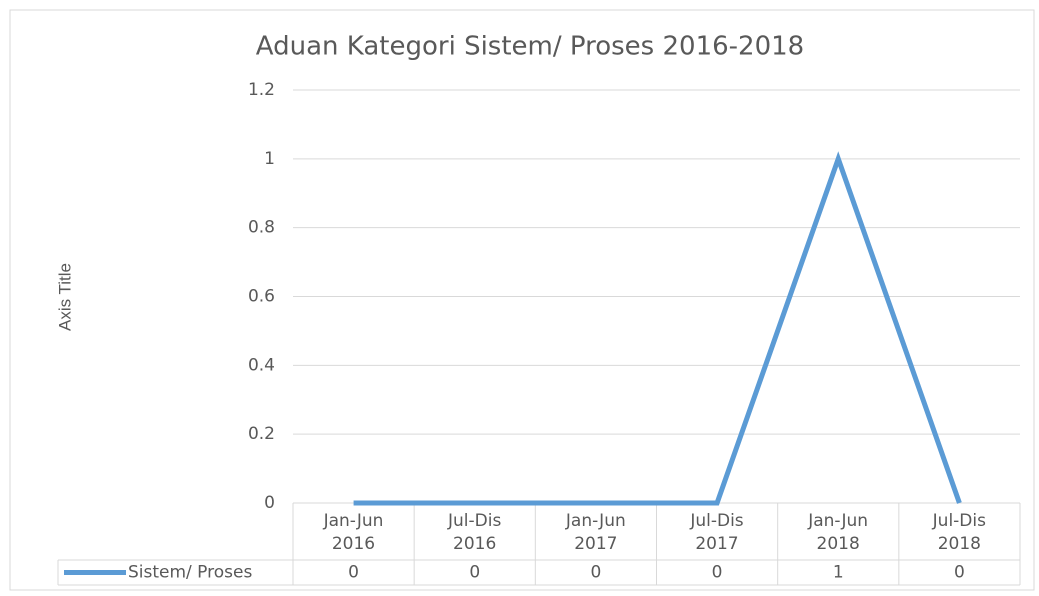  What do you see at coordinates (838, 573) in the screenshot?
I see `table-value: 1` at bounding box center [838, 573].